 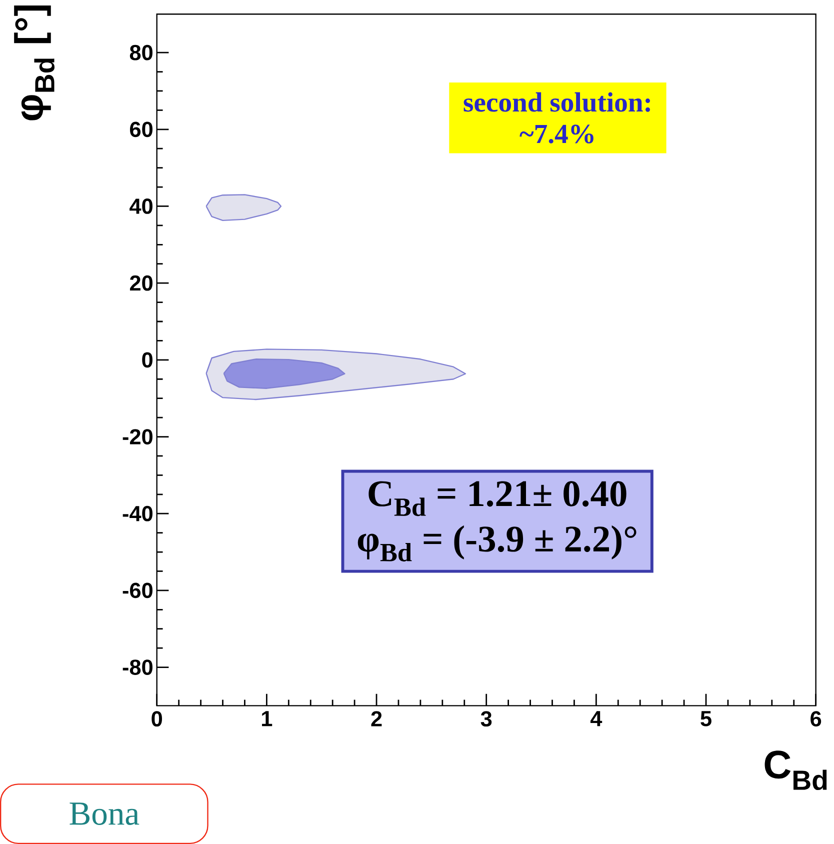 I want to click on annotation: C$_{Bd}$ = 1.21± 0.40, so click(x=497, y=498).